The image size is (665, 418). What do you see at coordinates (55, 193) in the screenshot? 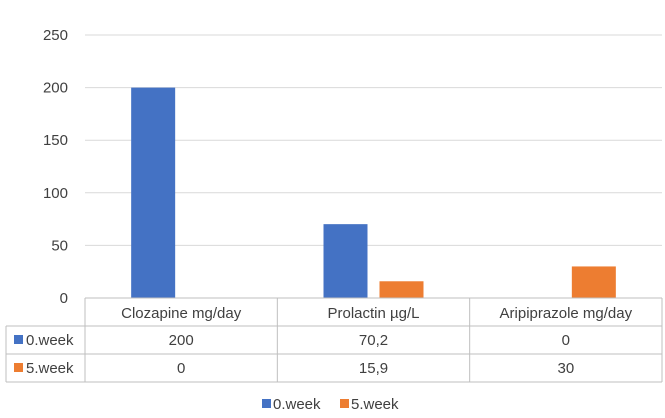
I see `y-tick-label: 100` at bounding box center [55, 193].